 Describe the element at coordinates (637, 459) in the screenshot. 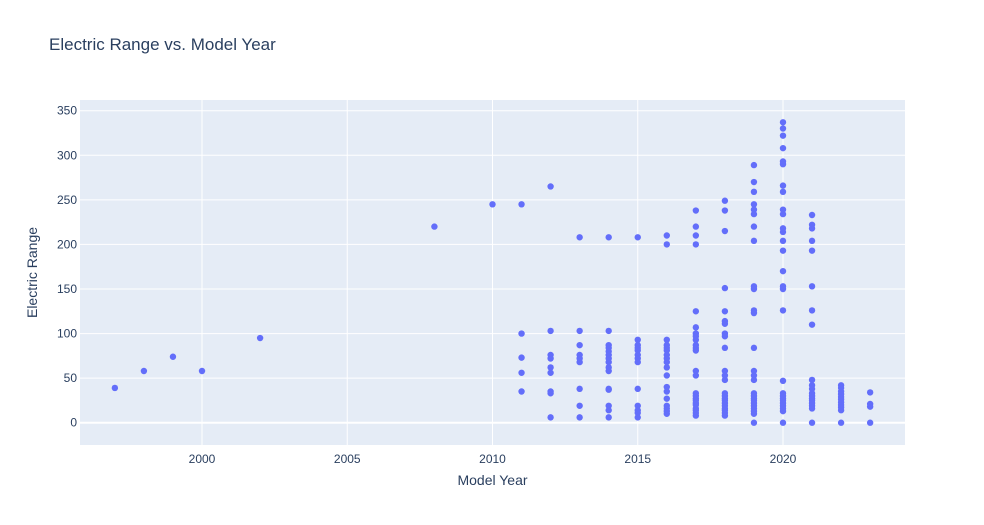

I see `x-tick-label: 2015` at that location.